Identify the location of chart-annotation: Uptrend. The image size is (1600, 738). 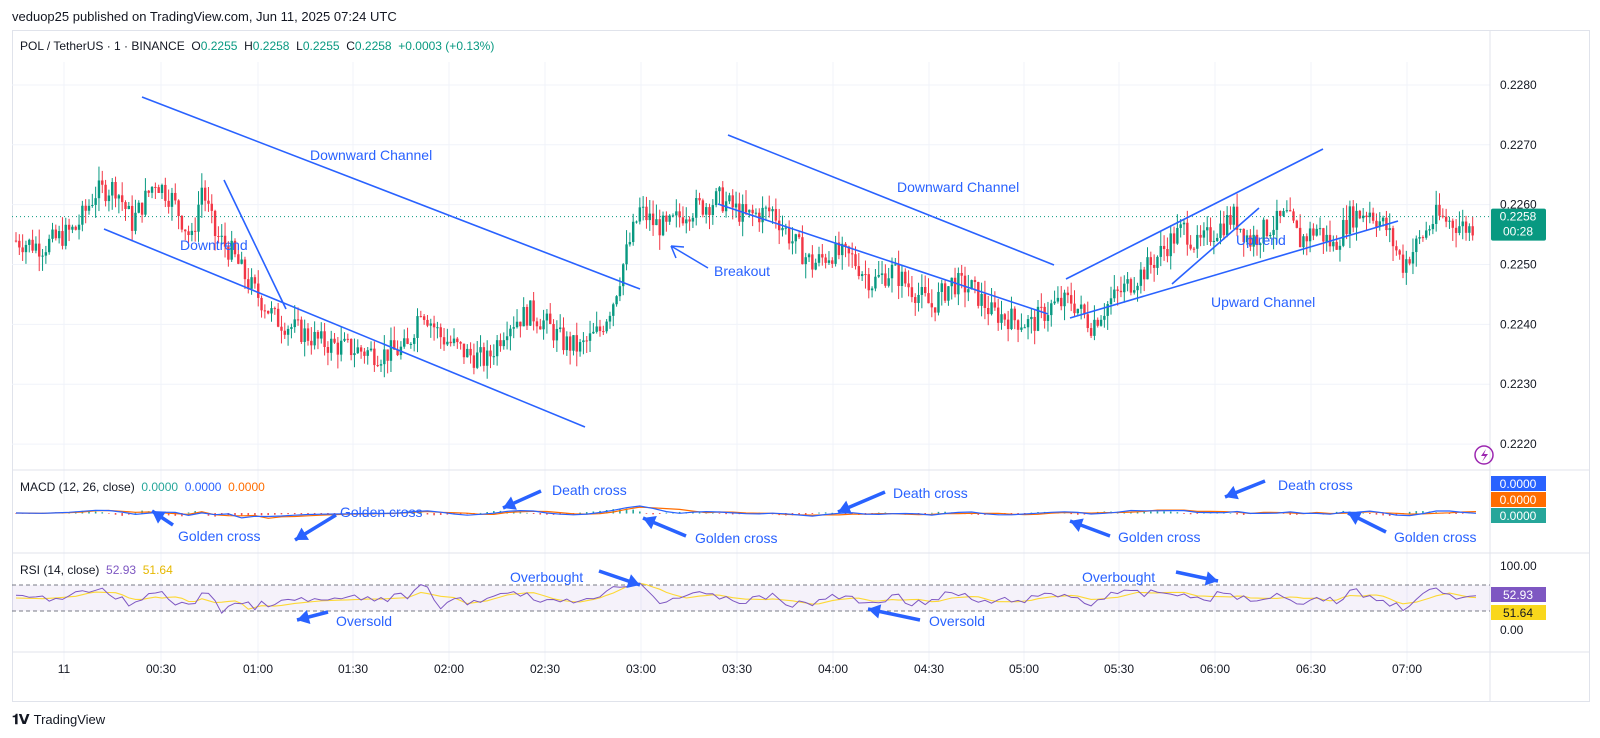
(1261, 240).